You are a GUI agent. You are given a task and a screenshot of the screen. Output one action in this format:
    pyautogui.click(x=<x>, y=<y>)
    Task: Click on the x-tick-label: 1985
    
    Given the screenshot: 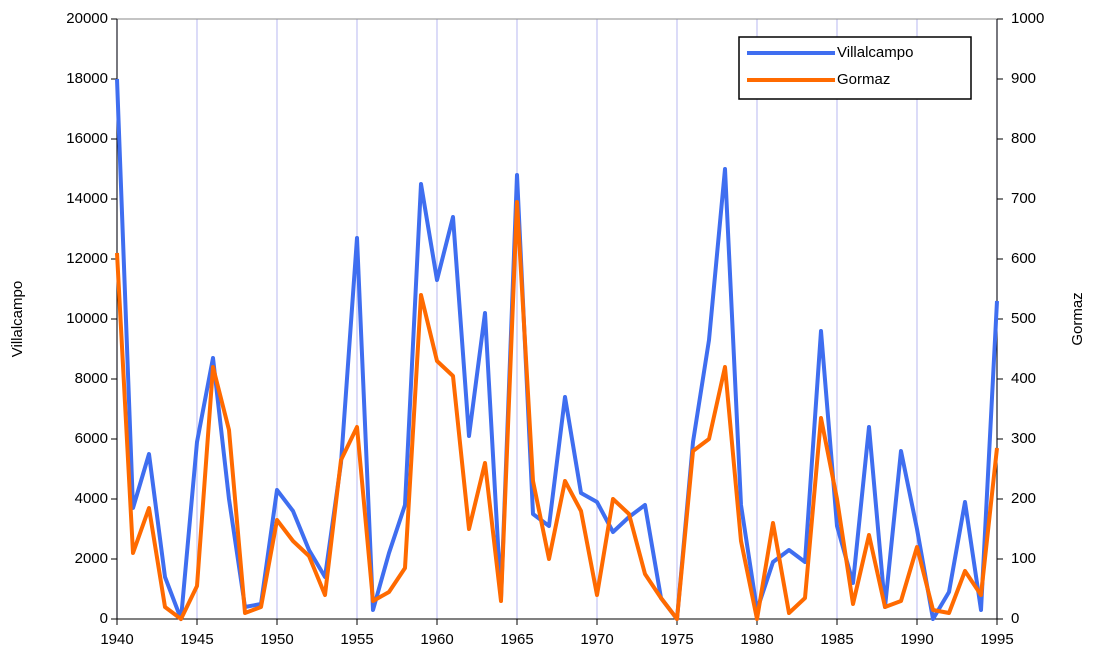 What is the action you would take?
    pyautogui.click(x=836, y=639)
    